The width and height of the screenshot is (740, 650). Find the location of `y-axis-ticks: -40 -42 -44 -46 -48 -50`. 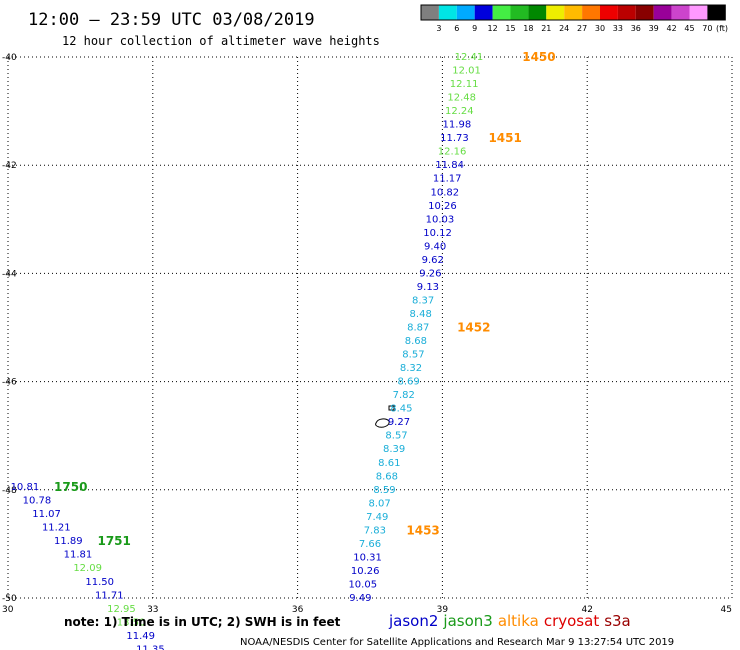

y-axis-ticks: -40 -42 -44 -46 -48 -50 is located at coordinates (9, 328).